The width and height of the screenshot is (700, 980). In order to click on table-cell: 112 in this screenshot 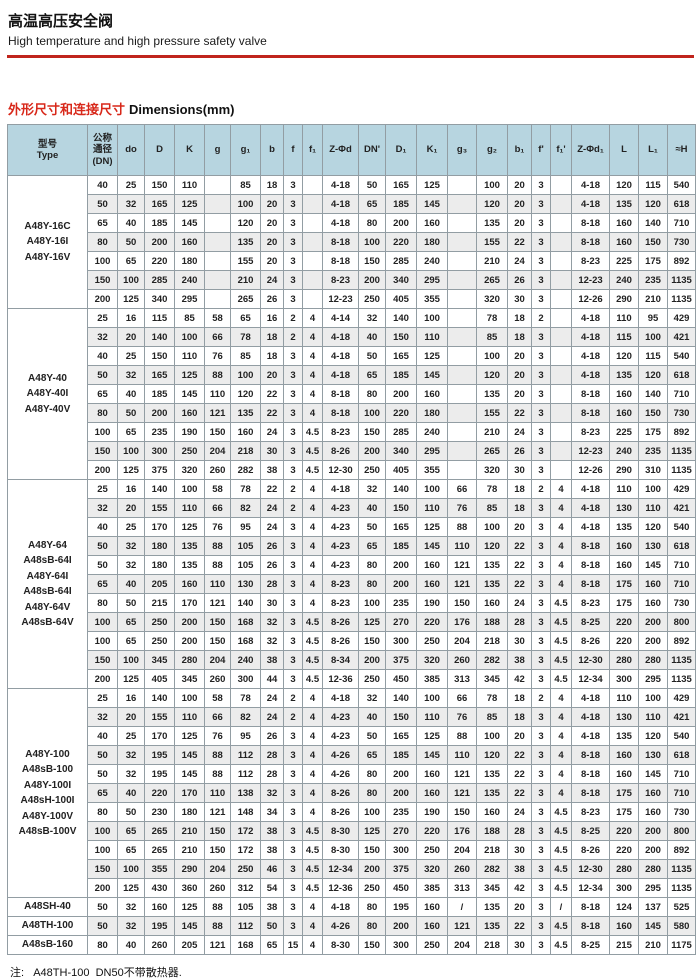, I will do `click(245, 926)`.